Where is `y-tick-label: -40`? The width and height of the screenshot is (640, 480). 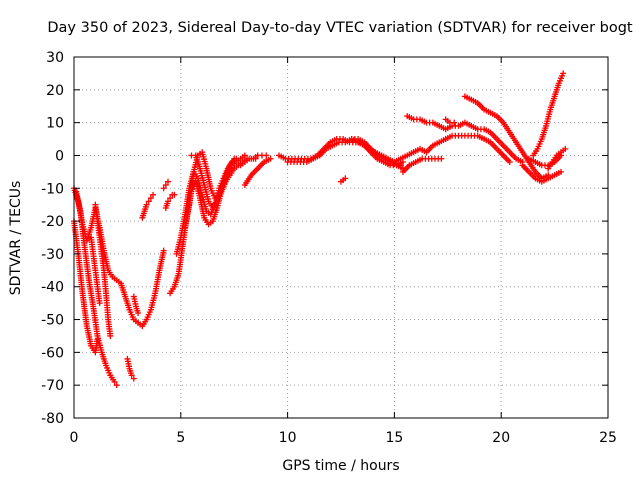
y-tick-label: -40 is located at coordinates (52, 288).